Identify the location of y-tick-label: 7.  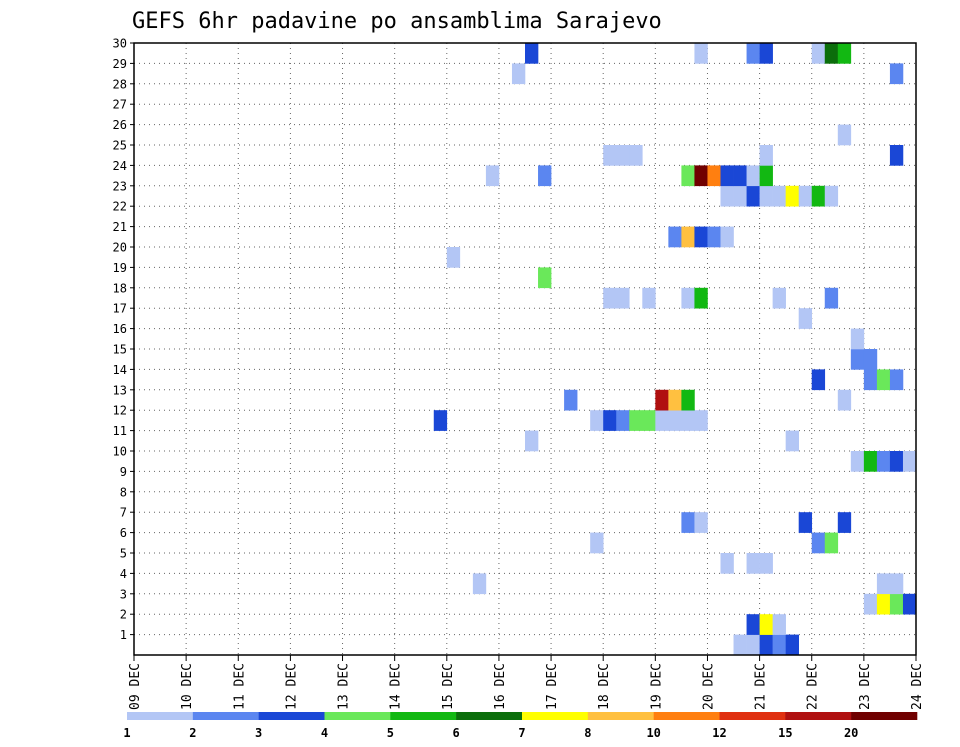
(123, 513).